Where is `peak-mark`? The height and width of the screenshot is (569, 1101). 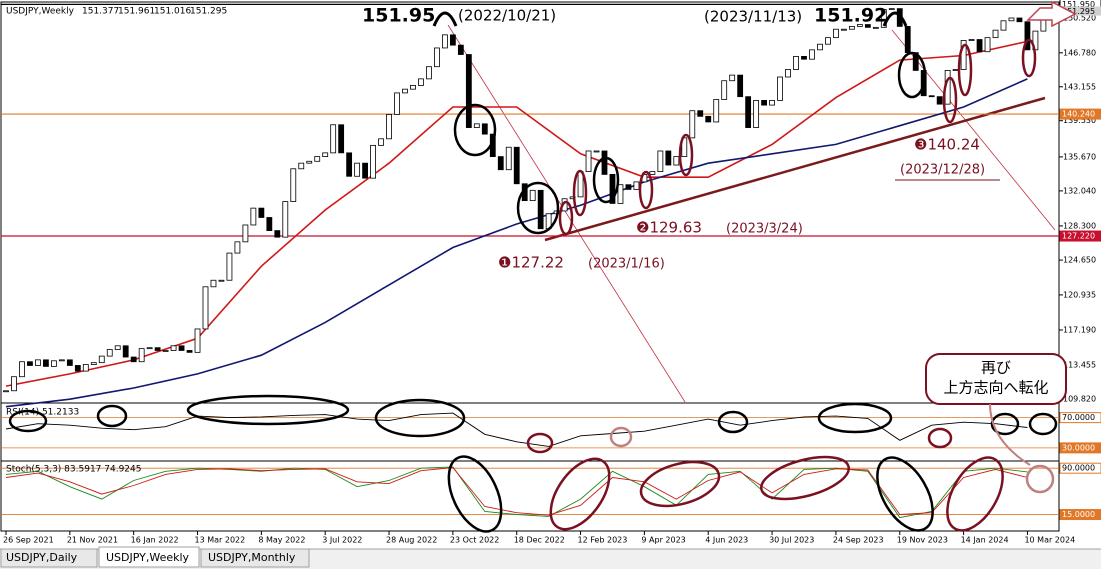
peak-mark is located at coordinates (895, 19).